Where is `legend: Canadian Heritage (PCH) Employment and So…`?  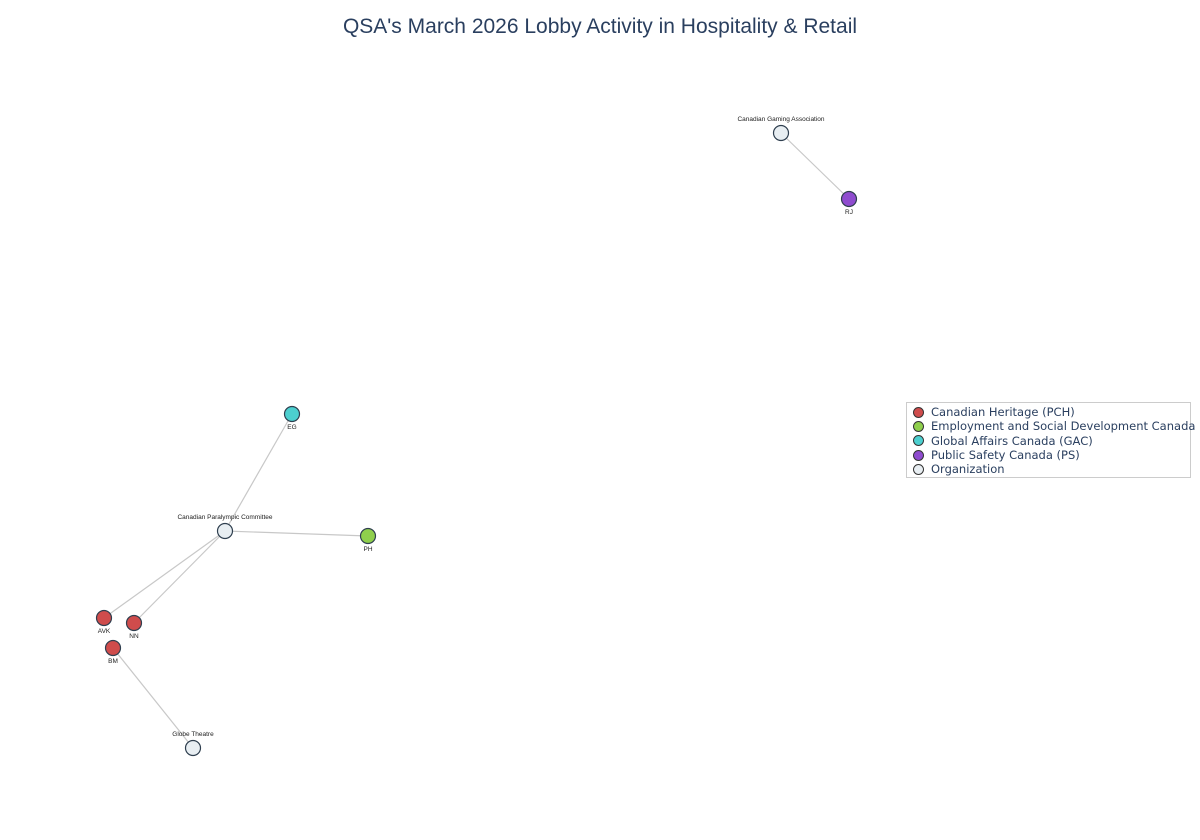
legend: Canadian Heritage (PCH) Employment and So… is located at coordinates (1053, 440).